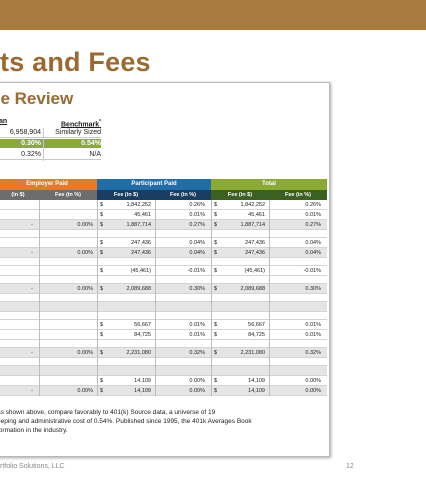 This screenshot has height=480, width=426. Describe the element at coordinates (50, 144) in the screenshot. I see `benchmark-row: 0.30% 0.54%` at that location.